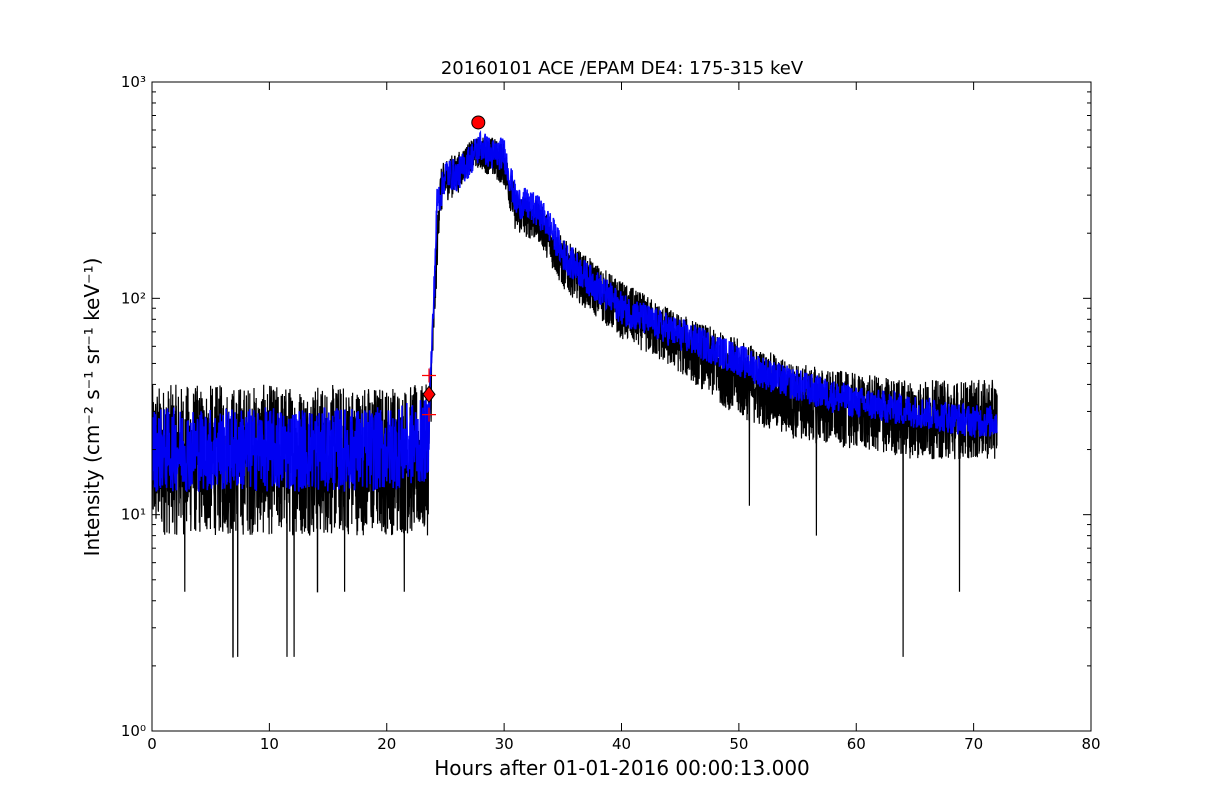  Describe the element at coordinates (92, 407) in the screenshot. I see `y-axis-title: Intensity (cm⁻² s⁻¹ sr⁻¹ keV⁻¹)` at that location.